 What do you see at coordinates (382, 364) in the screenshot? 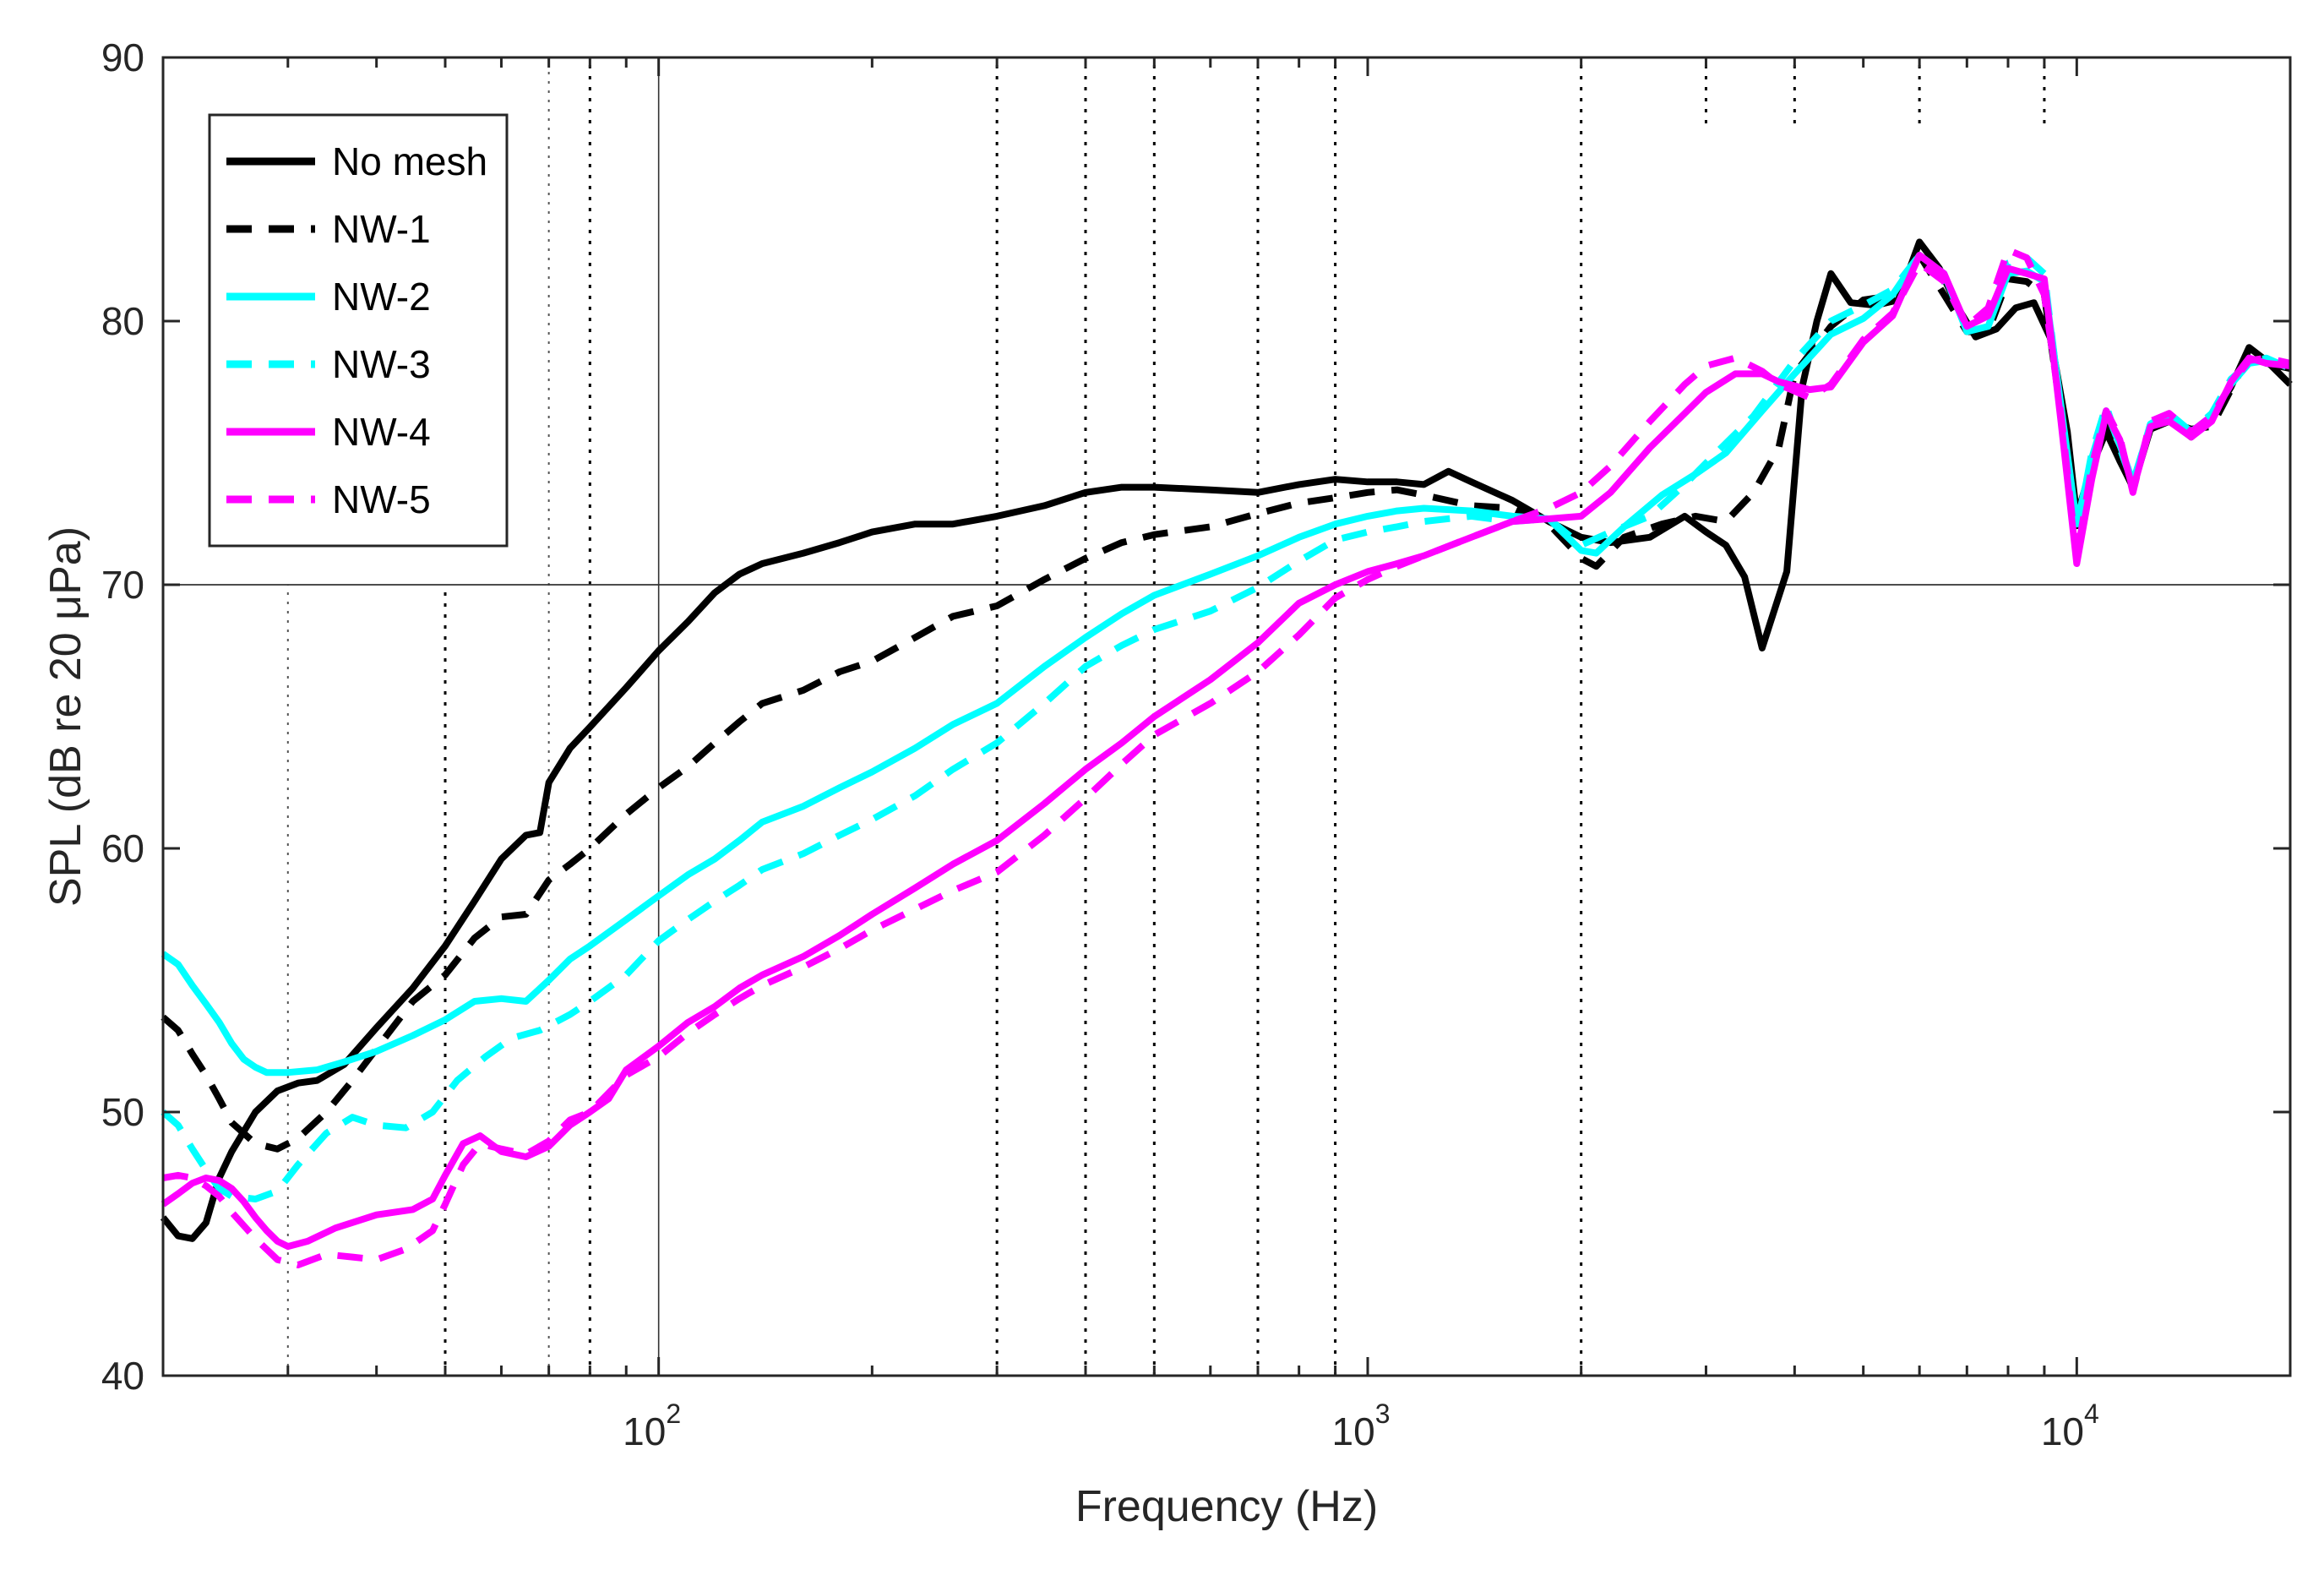
I see `legend-label-4: NW-3` at bounding box center [382, 364].